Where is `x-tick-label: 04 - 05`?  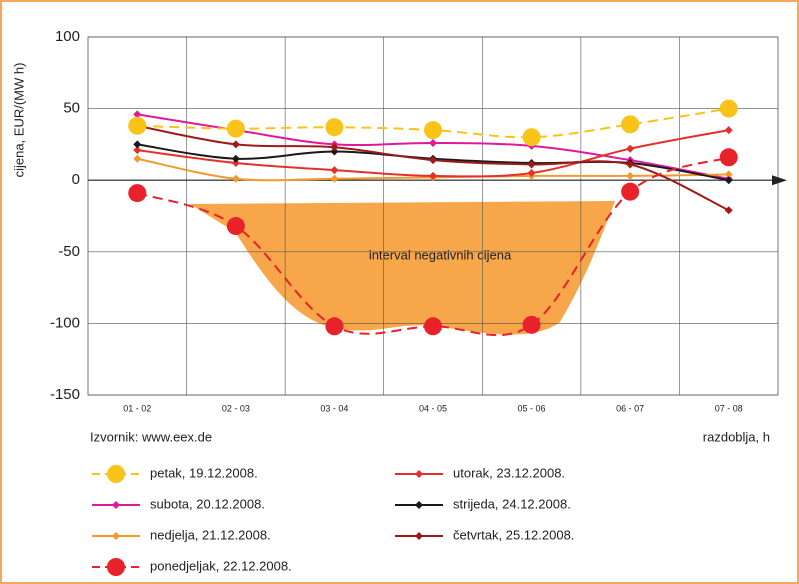
x-tick-label: 04 - 05 is located at coordinates (433, 408).